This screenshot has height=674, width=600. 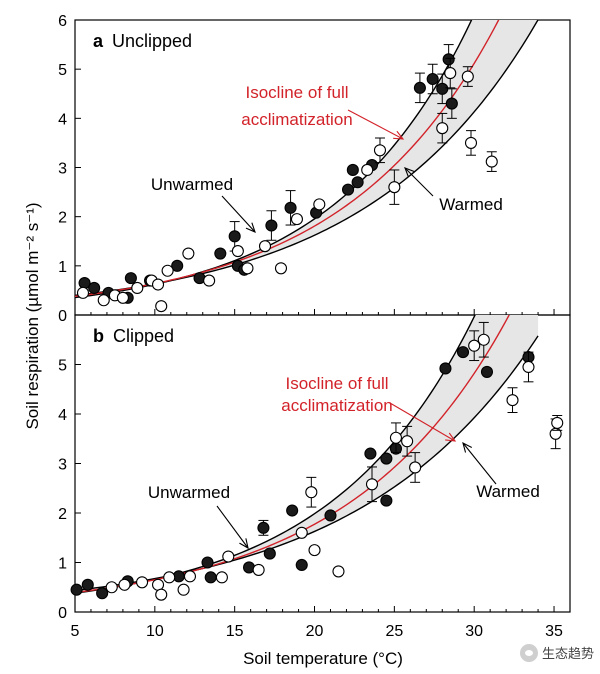 I want to click on watermark: 生态趋势, so click(x=556, y=652).